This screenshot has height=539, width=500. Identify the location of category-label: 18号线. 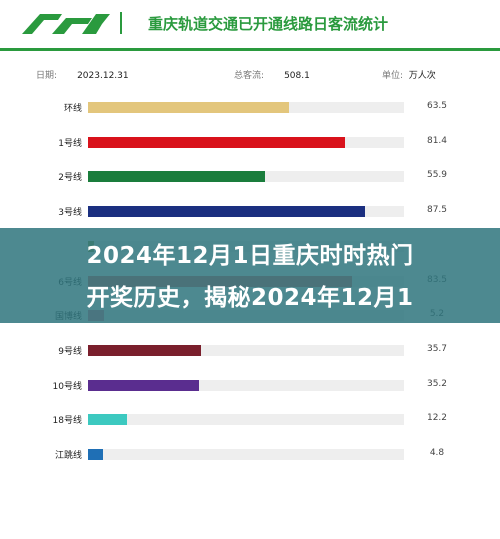
(67, 421).